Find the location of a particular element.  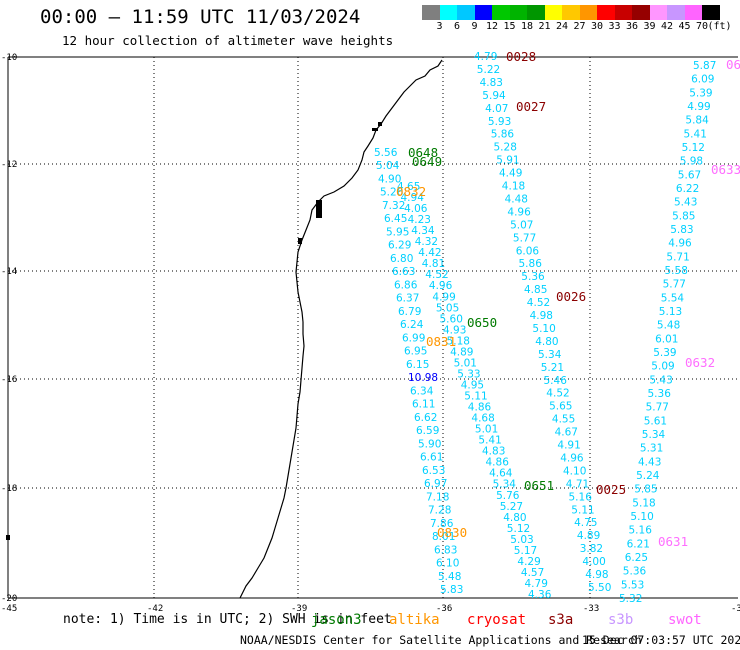

wave-height-value: 6.95 is located at coordinates (415, 352).